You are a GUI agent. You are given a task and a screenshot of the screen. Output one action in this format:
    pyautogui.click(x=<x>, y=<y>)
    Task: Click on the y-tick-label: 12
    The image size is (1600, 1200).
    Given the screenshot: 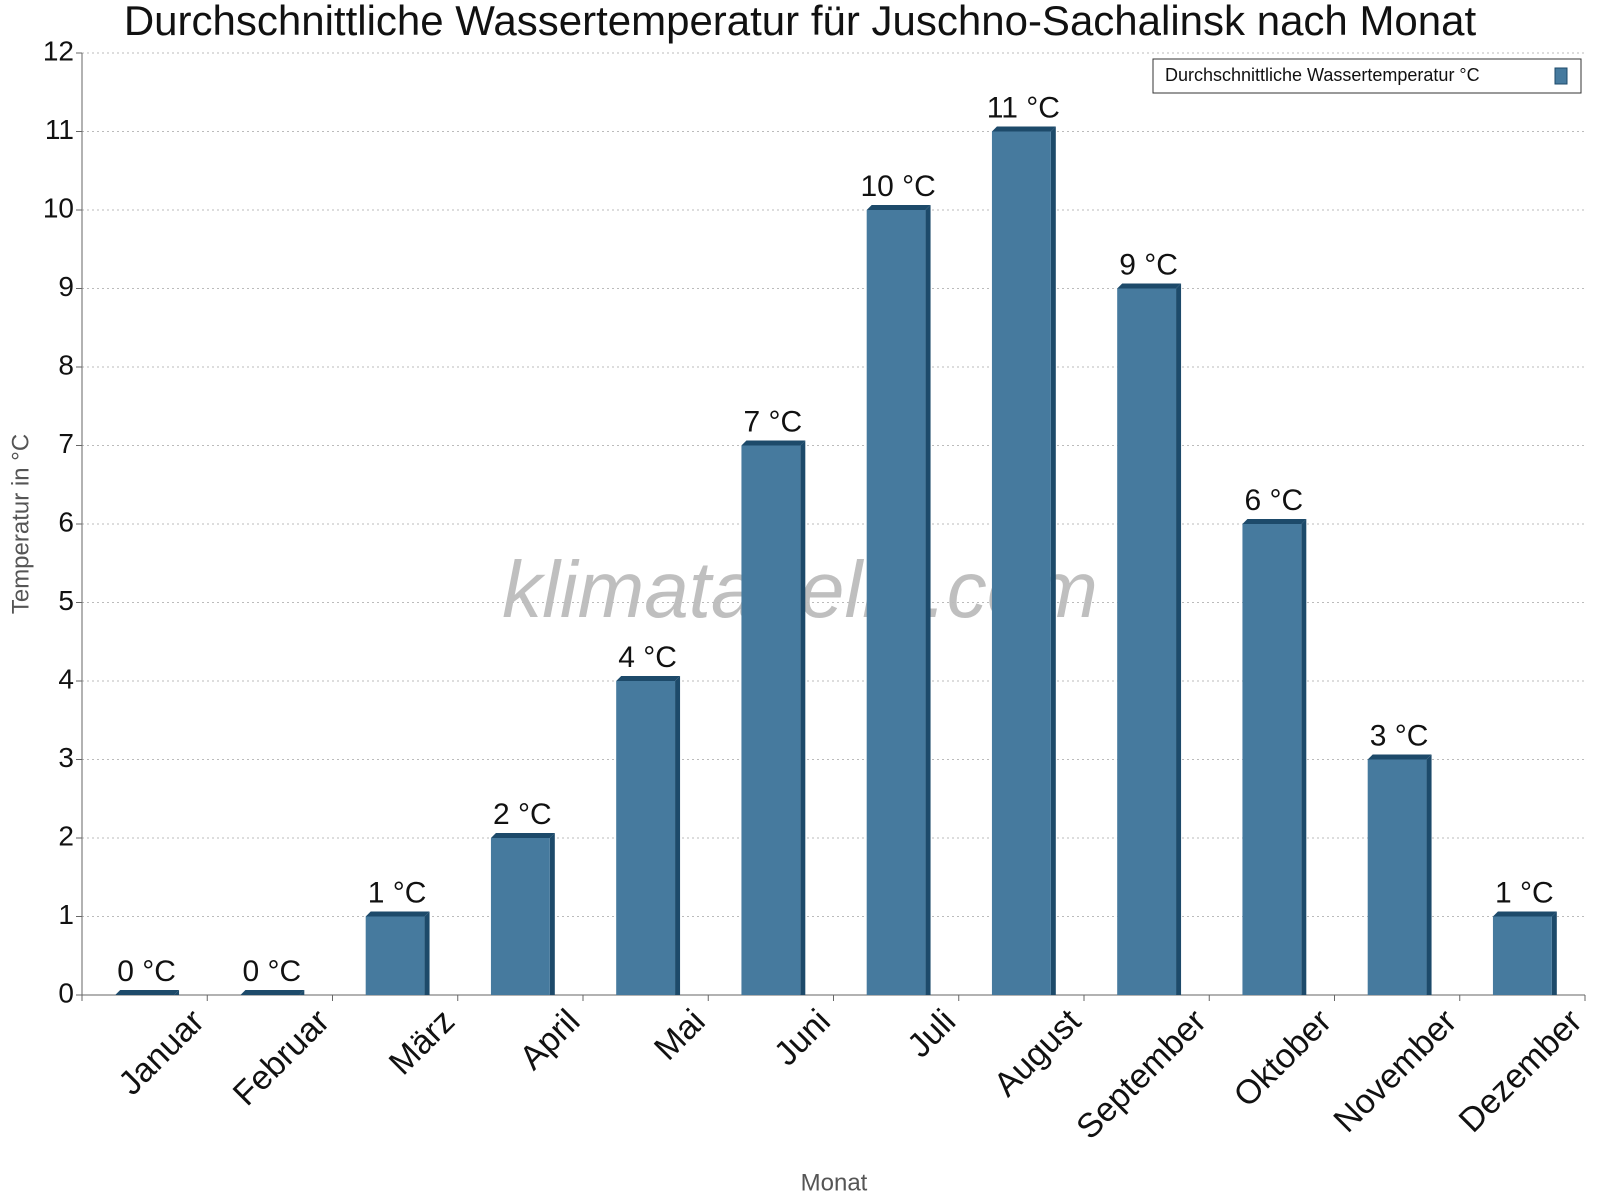 What is the action you would take?
    pyautogui.click(x=58, y=50)
    